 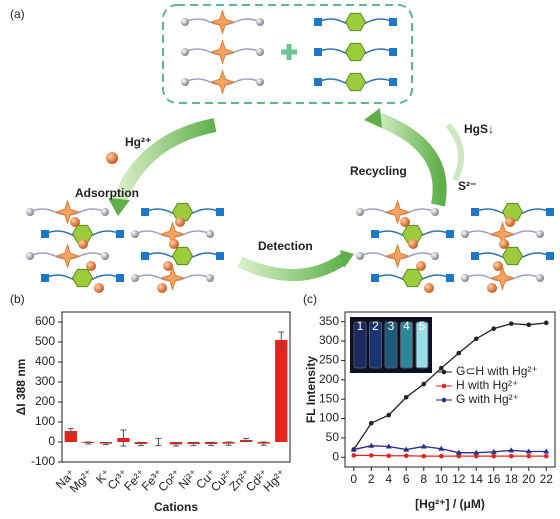 What do you see at coordinates (285, 246) in the screenshot?
I see `detection-label: Detection` at bounding box center [285, 246].